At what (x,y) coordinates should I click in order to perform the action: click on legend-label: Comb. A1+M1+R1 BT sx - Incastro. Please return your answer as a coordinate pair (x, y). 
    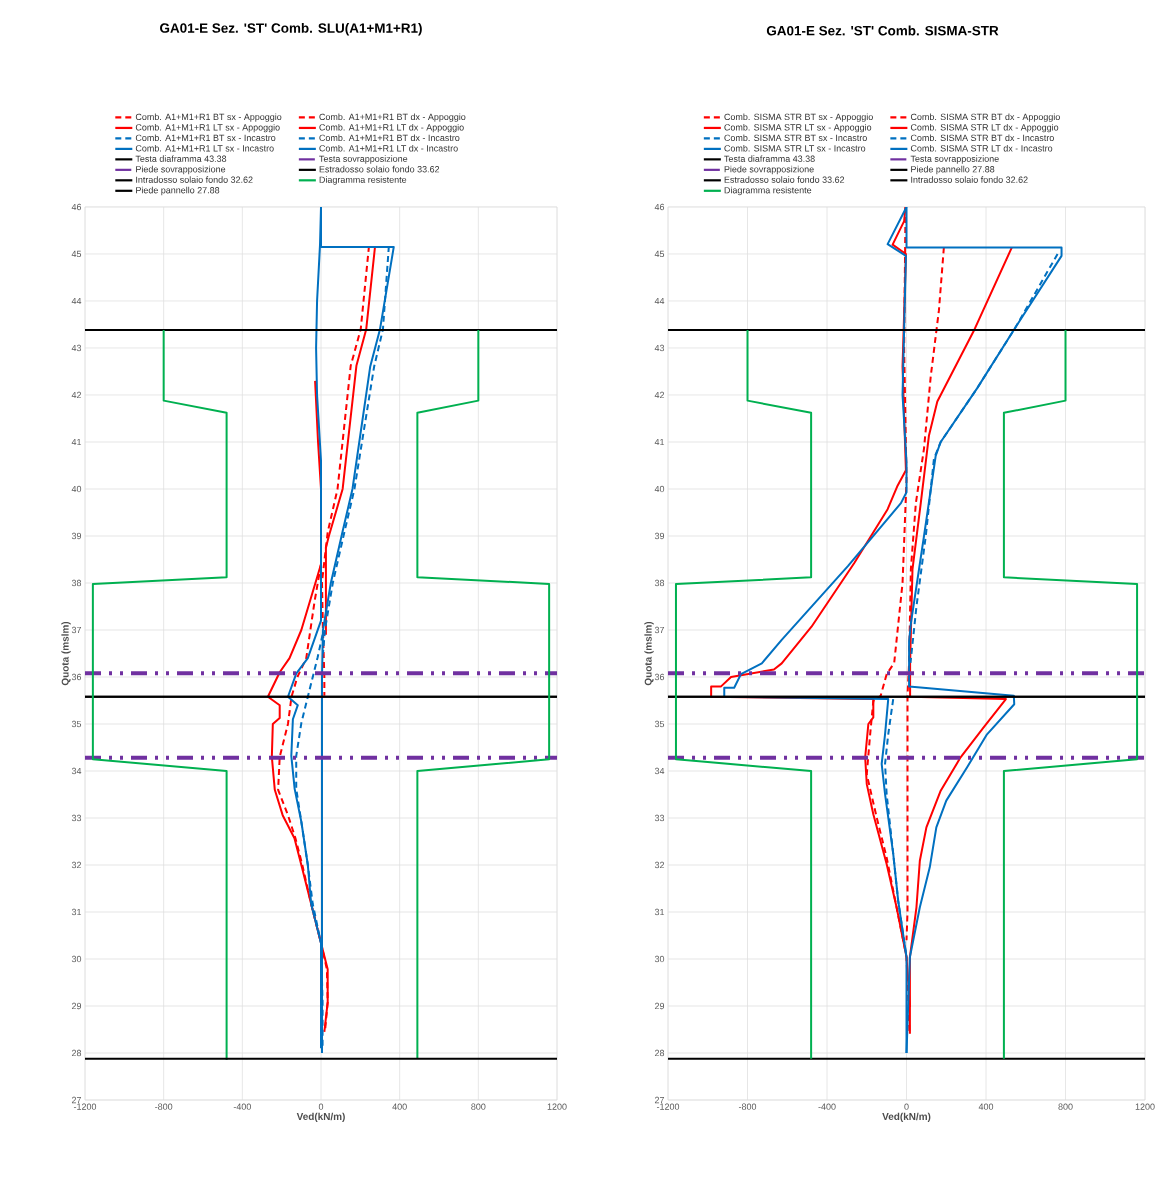
    Looking at the image, I should click on (205, 138).